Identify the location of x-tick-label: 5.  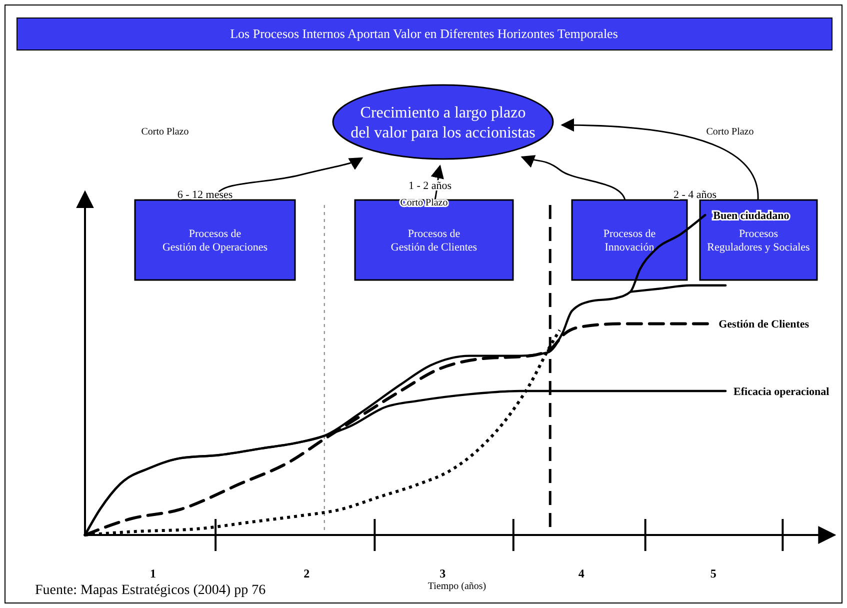
(713, 573).